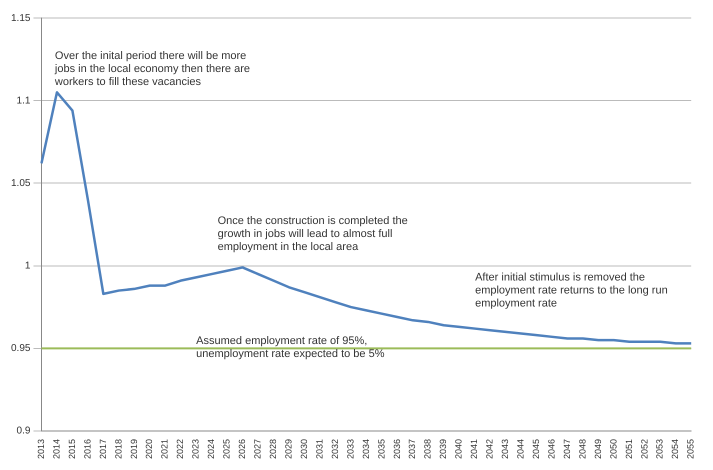  I want to click on y-tick-label: 0.9, so click(23, 431).